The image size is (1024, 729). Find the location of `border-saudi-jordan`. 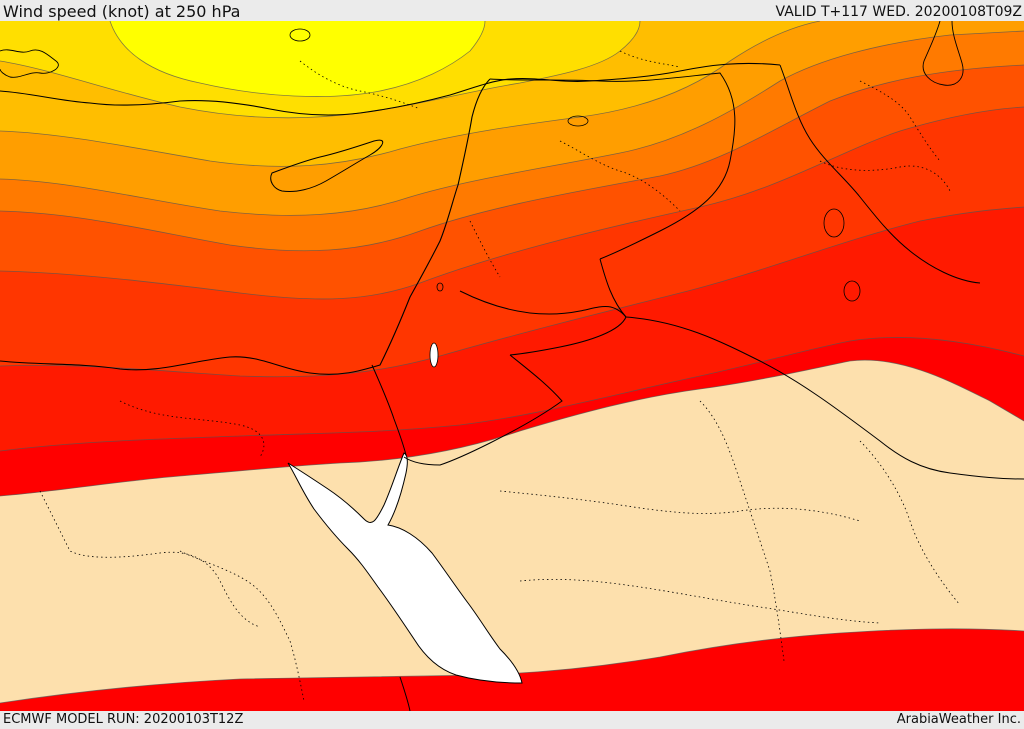

border-saudi-jordan is located at coordinates (483, 410).